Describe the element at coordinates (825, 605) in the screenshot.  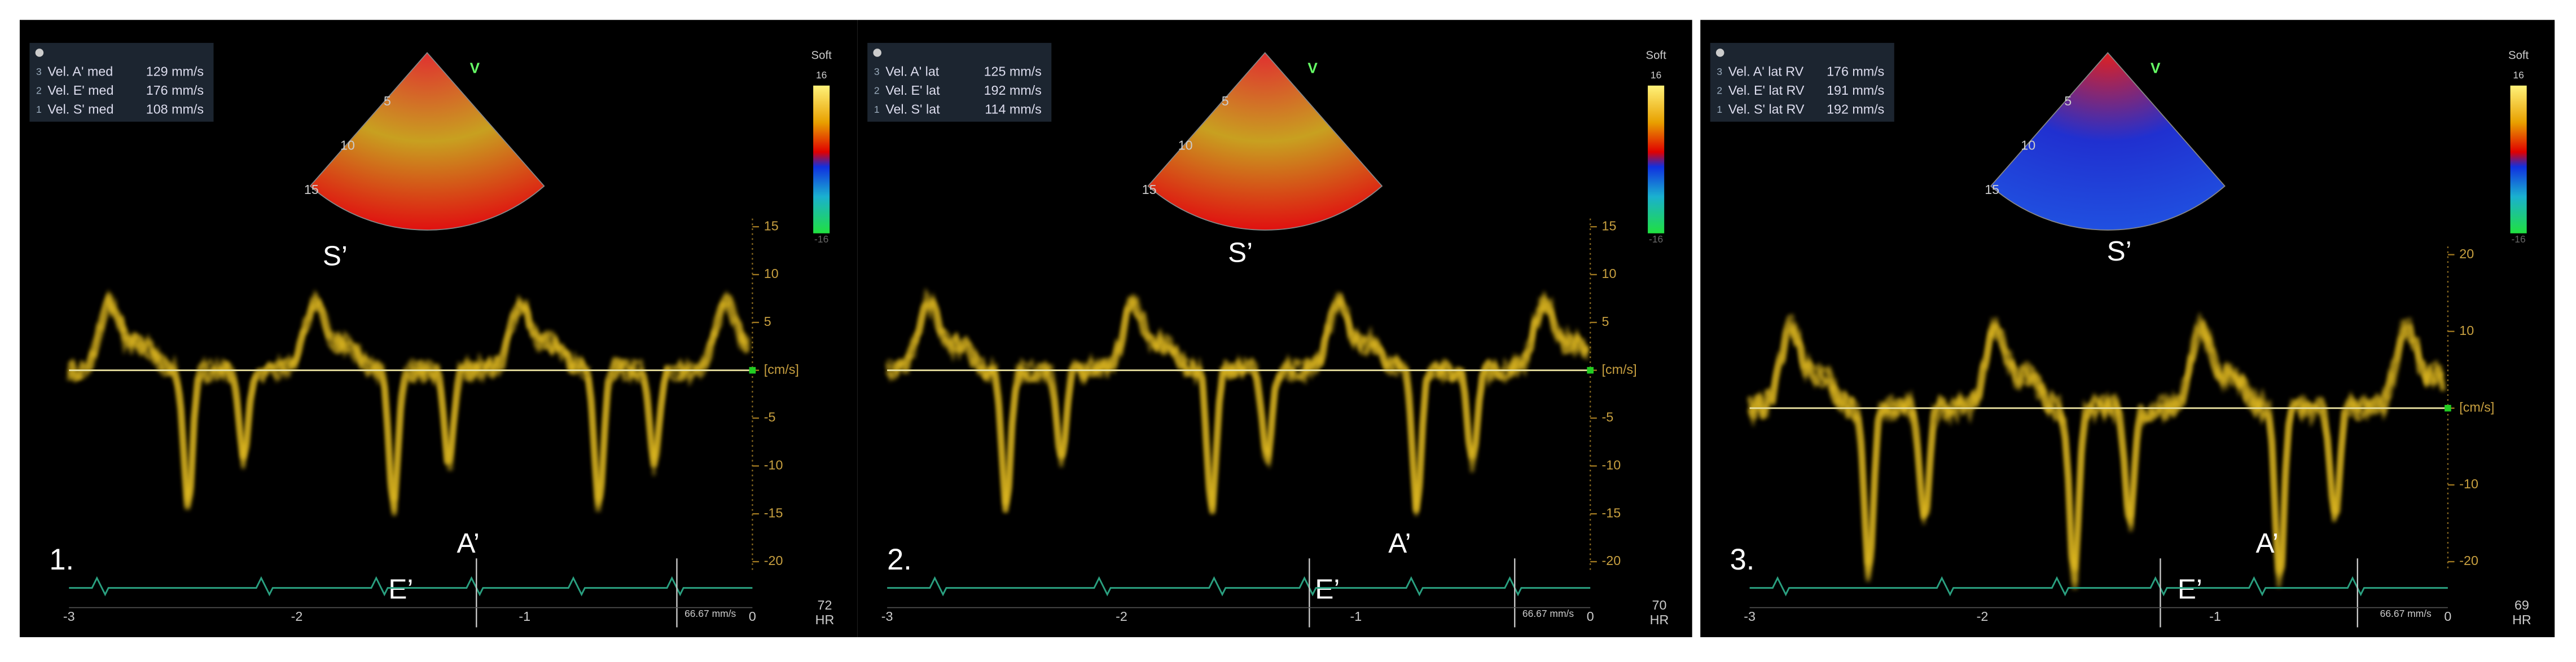
I see `heart-rate: 72` at that location.